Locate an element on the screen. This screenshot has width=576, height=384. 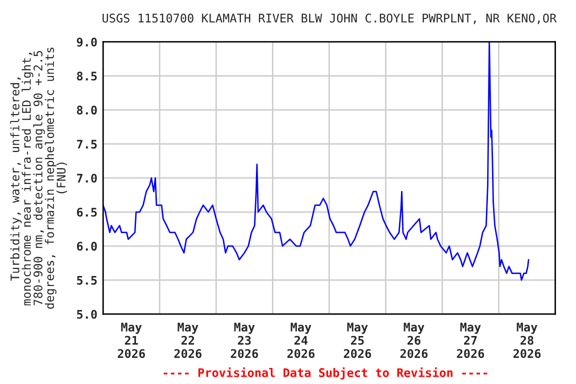
text: ---- Provisional Data Subject to Revision ---- is located at coordinates (326, 373).